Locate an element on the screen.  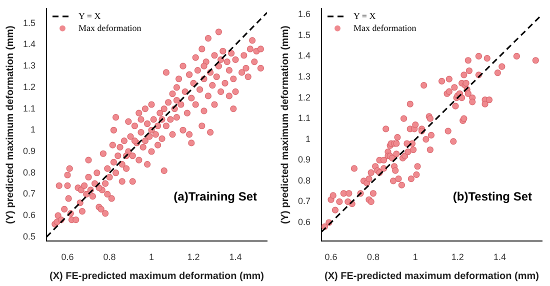
annotation: (b)Testing Set is located at coordinates (492, 197).